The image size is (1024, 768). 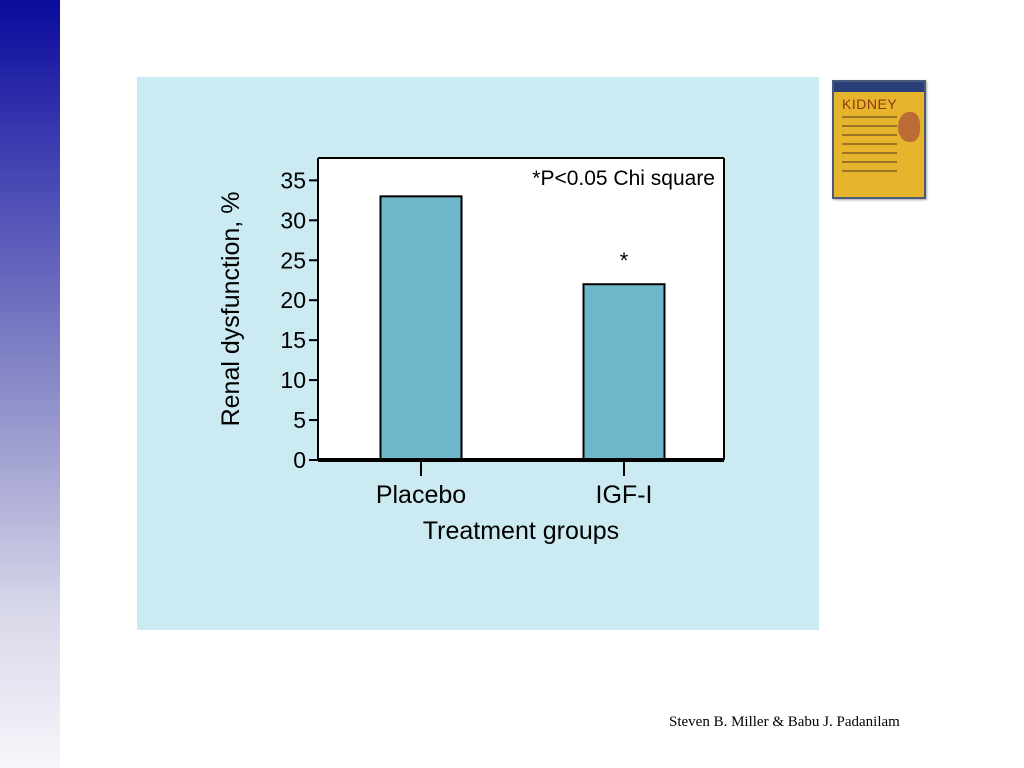 I want to click on y-tick-label: 25, so click(x=293, y=260).